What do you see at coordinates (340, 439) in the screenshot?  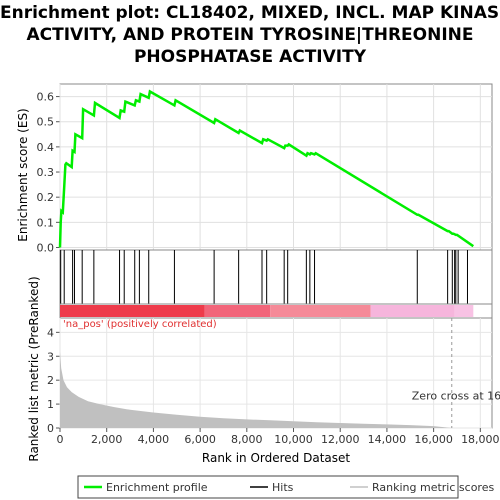 I see `x-tick-label: 12,000` at bounding box center [340, 439].